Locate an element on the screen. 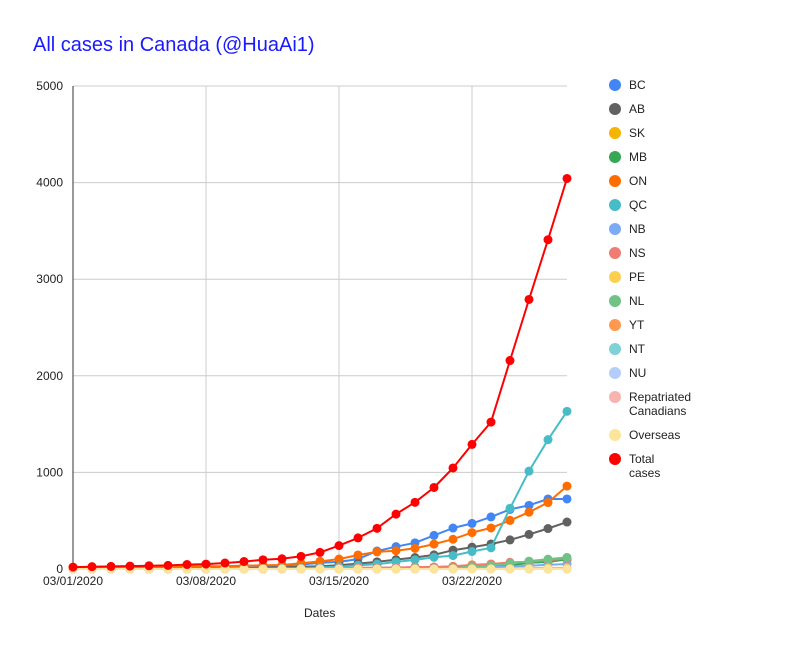 The width and height of the screenshot is (786, 654). legend-item-qc: QC is located at coordinates (694, 205).